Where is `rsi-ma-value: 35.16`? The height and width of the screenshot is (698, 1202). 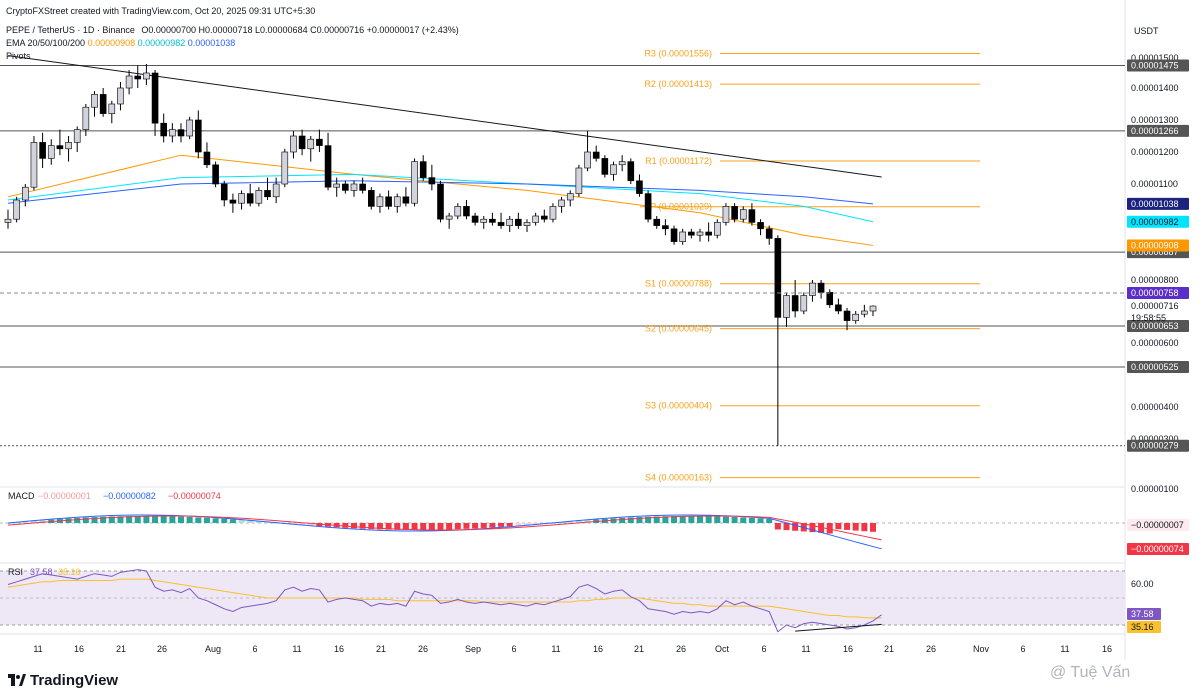 rsi-ma-value: 35.16 is located at coordinates (69, 572).